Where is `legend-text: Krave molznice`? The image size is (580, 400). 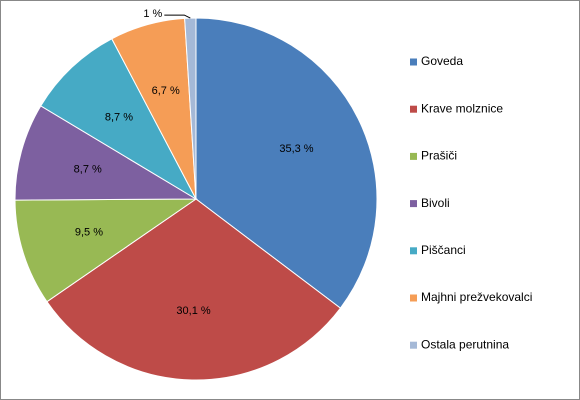
legend-text: Krave molznice is located at coordinates (462, 108).